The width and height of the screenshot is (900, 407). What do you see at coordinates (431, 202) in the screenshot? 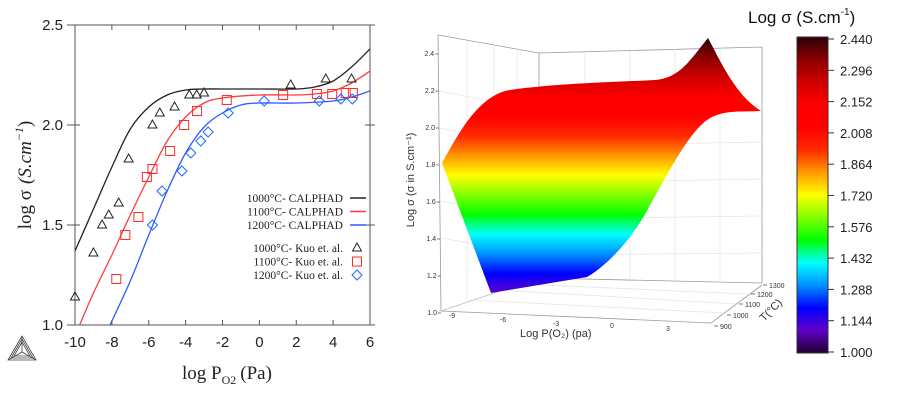
I see `z-tick-label: 1.6` at bounding box center [431, 202].